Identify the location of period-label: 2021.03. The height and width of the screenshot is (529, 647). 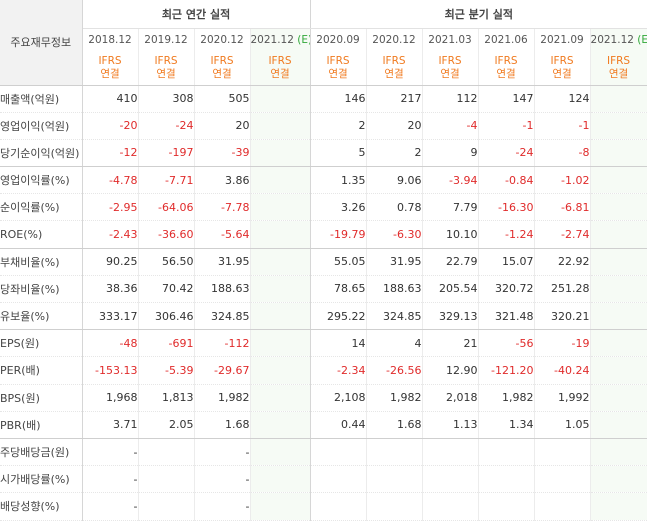
(450, 39).